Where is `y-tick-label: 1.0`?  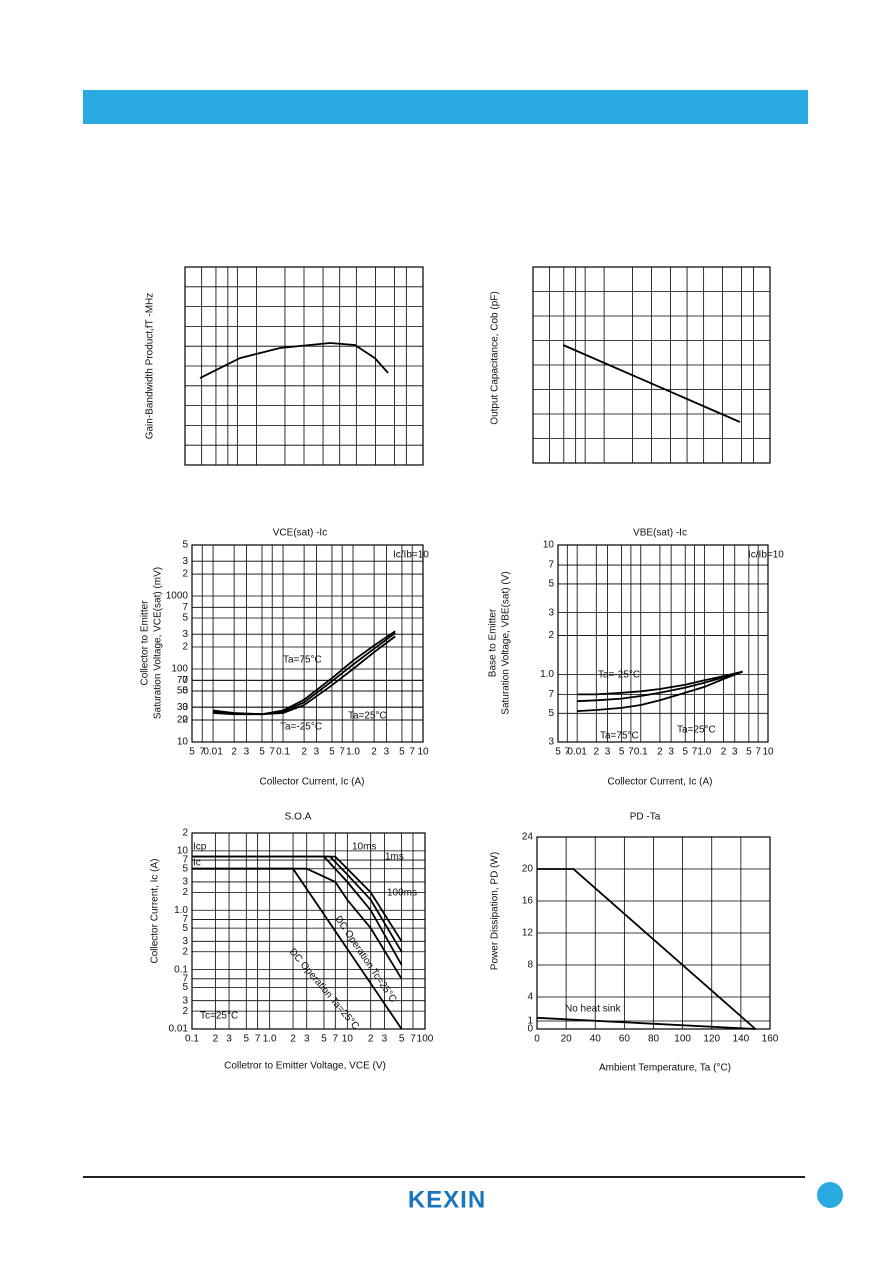 y-tick-label: 1.0 is located at coordinates (181, 910).